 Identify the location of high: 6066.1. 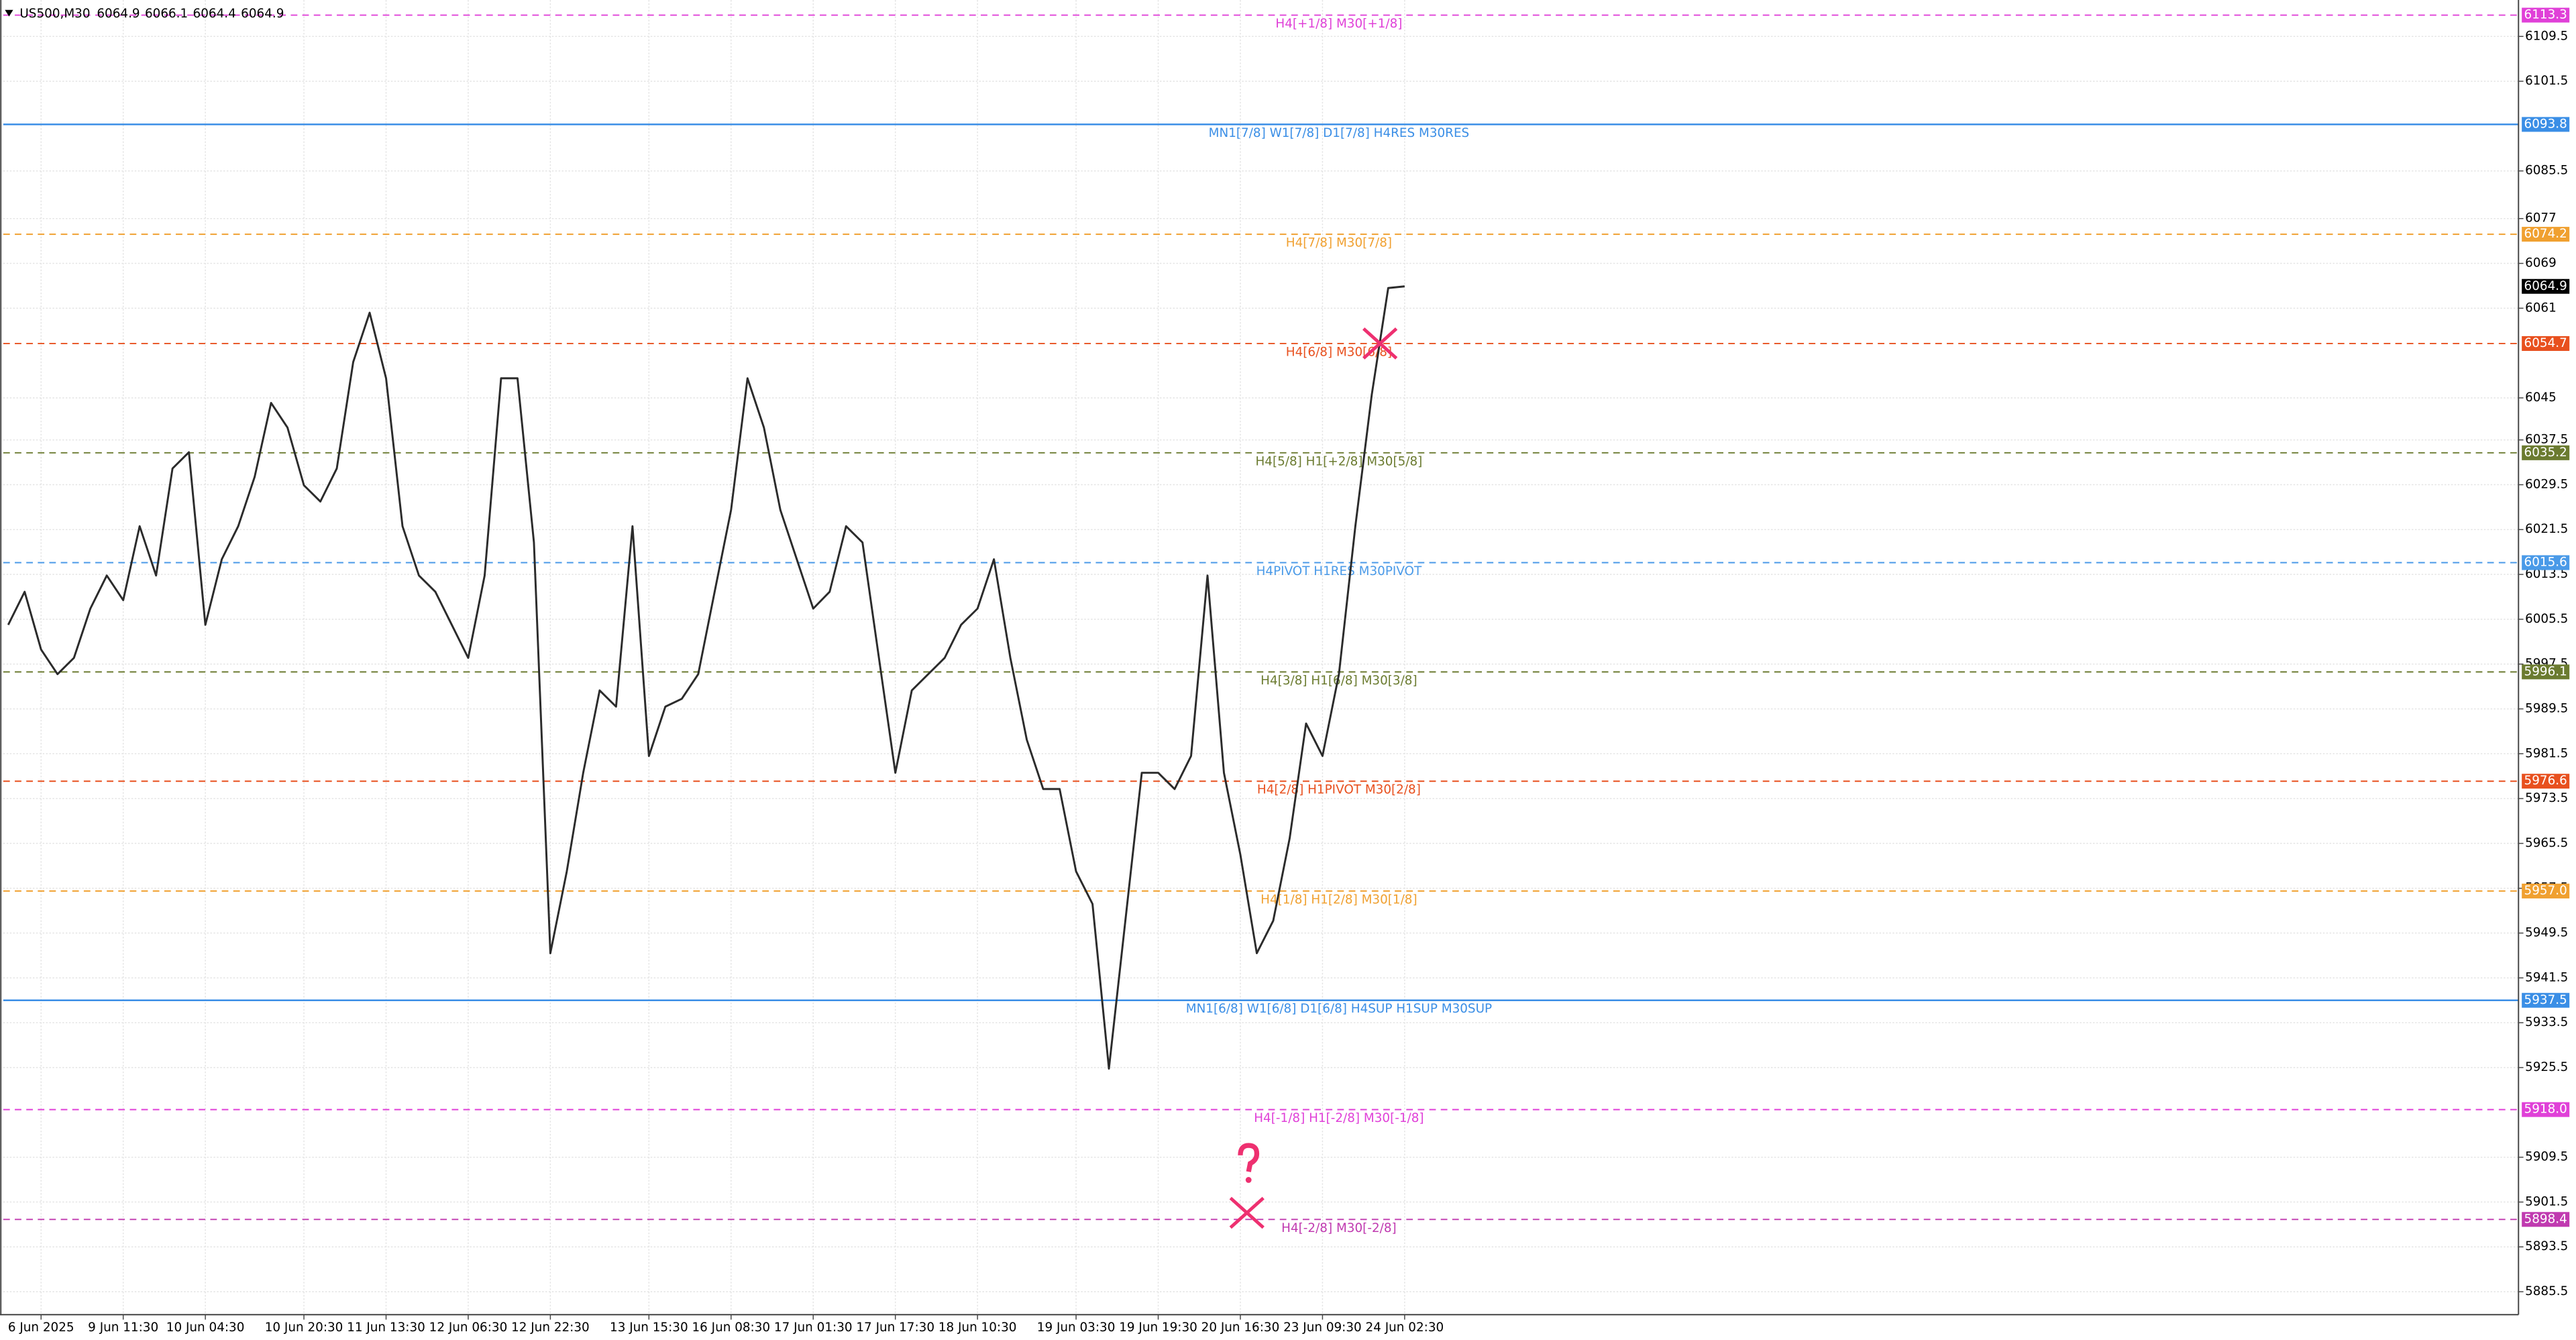
(166, 14).